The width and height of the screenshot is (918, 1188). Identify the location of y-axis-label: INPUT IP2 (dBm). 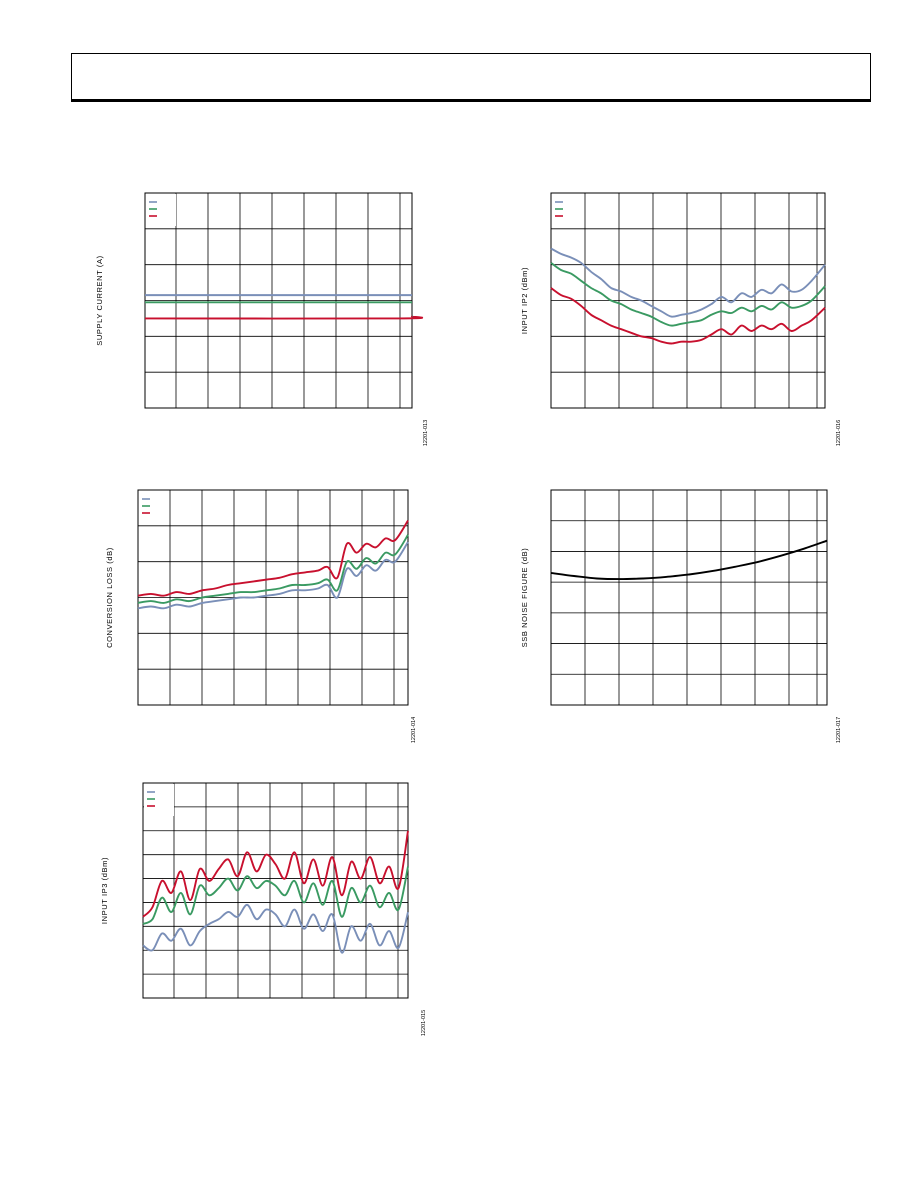
(524, 300).